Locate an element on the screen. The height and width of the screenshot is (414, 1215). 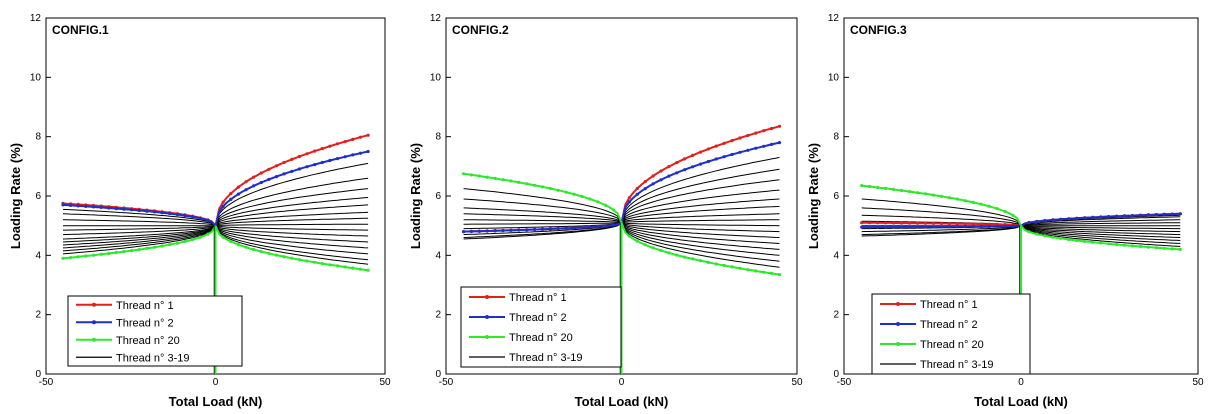
y-axis-label: Loading Rate (%) is located at coordinates (15, 196).